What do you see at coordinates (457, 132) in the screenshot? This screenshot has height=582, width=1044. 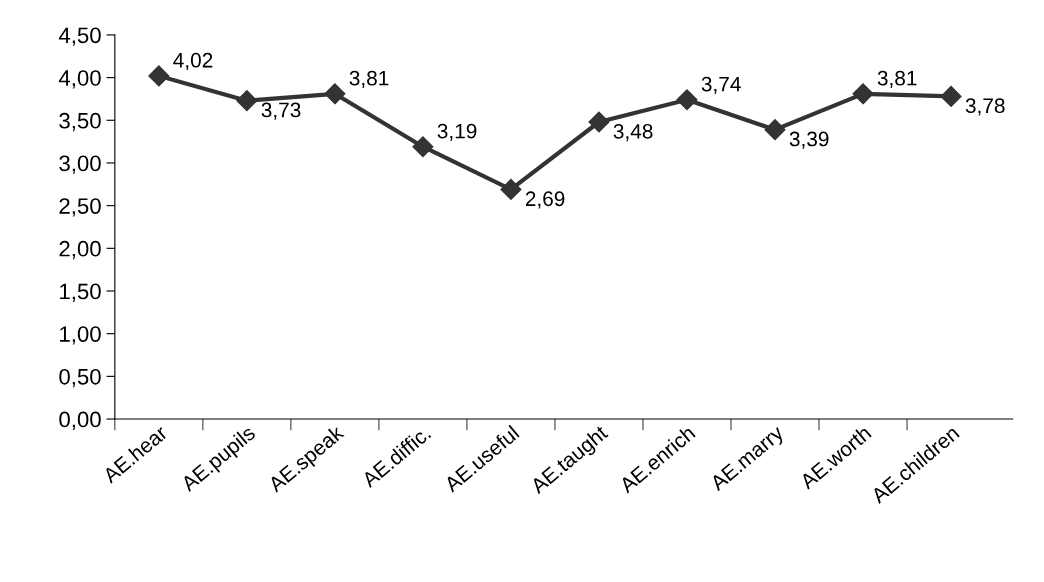 I see `data-label: 3,19` at bounding box center [457, 132].